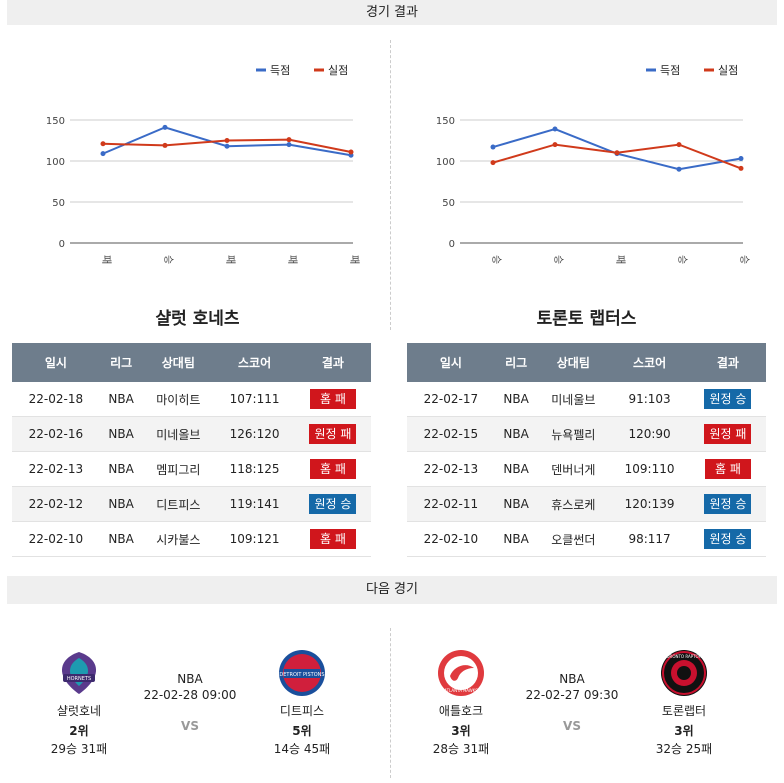  I want to click on result-cell: 홈 패, so click(727, 469).